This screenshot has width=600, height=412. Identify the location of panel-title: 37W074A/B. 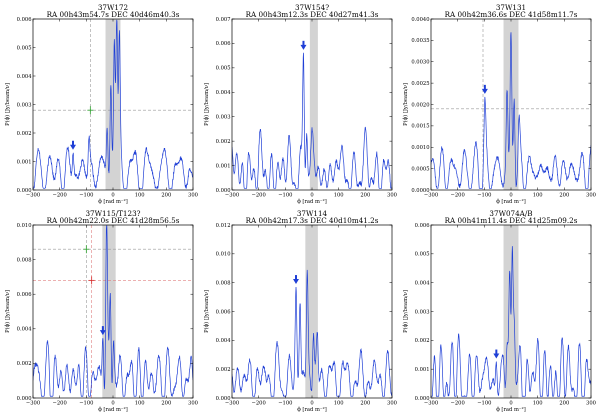
(510, 213).